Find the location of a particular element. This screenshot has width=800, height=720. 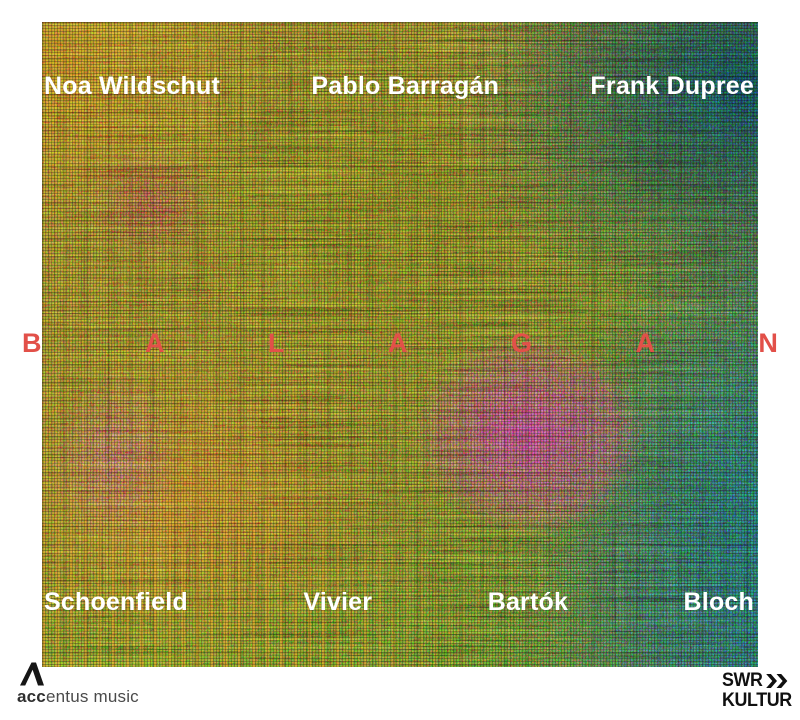

album-title-balagan: B A L A G A N is located at coordinates (400, 343).